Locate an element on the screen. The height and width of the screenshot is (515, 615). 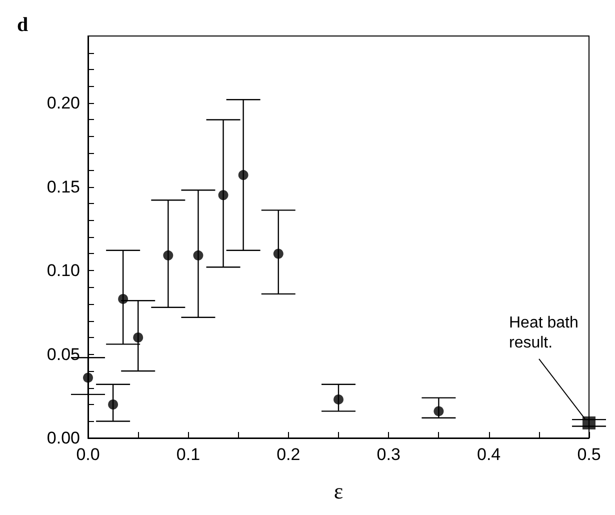
y-tick-label: 0.00 is located at coordinates (63, 438).